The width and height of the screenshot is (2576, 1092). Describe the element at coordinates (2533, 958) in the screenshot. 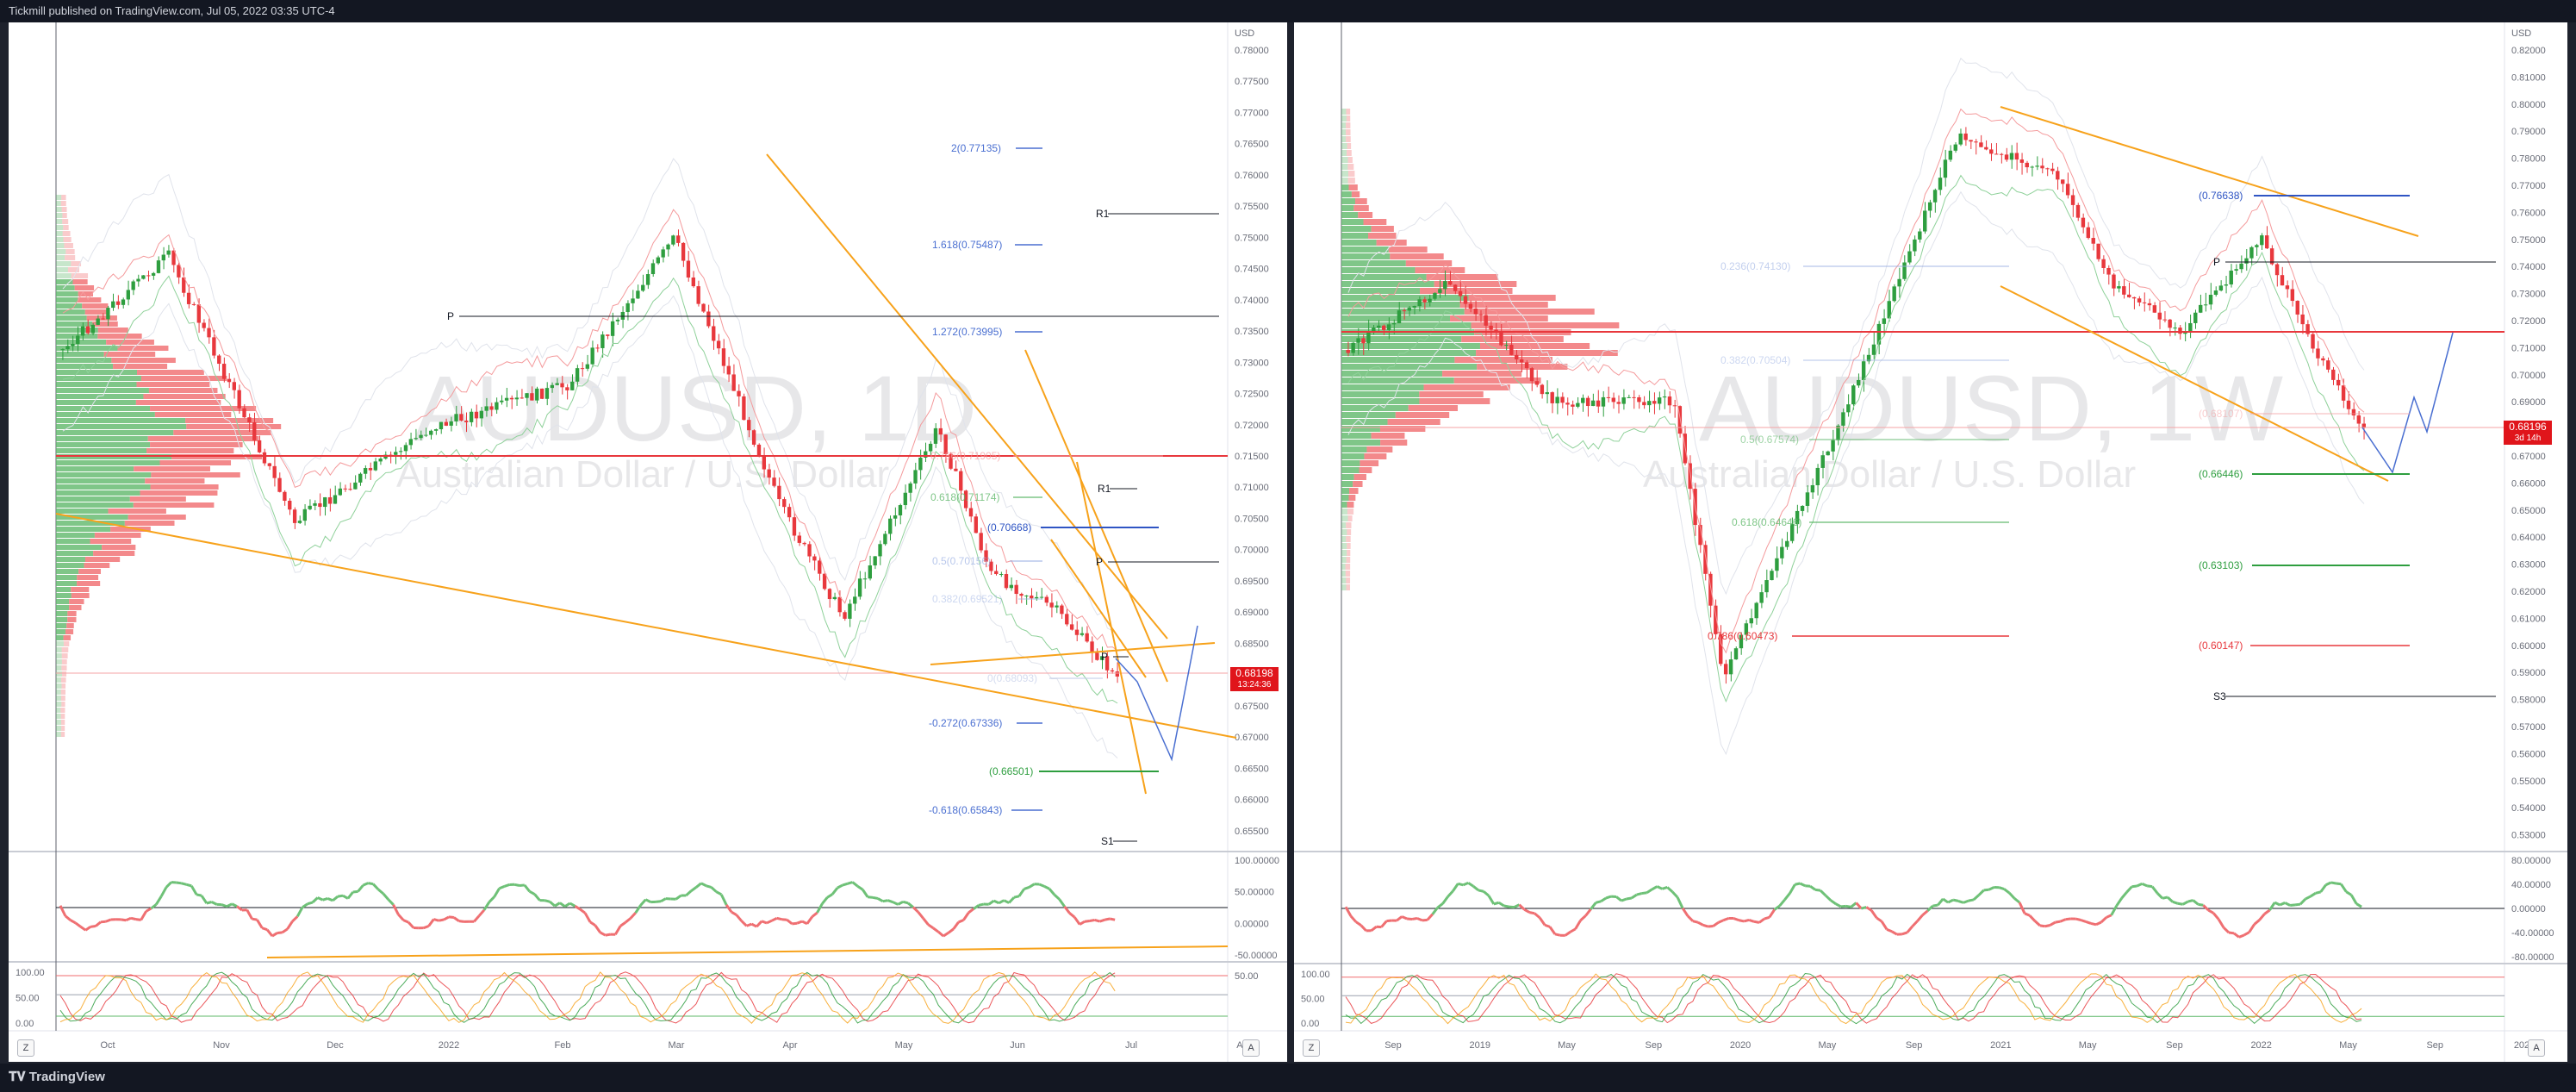

I see `rsi-tick-label: -80.00000` at that location.